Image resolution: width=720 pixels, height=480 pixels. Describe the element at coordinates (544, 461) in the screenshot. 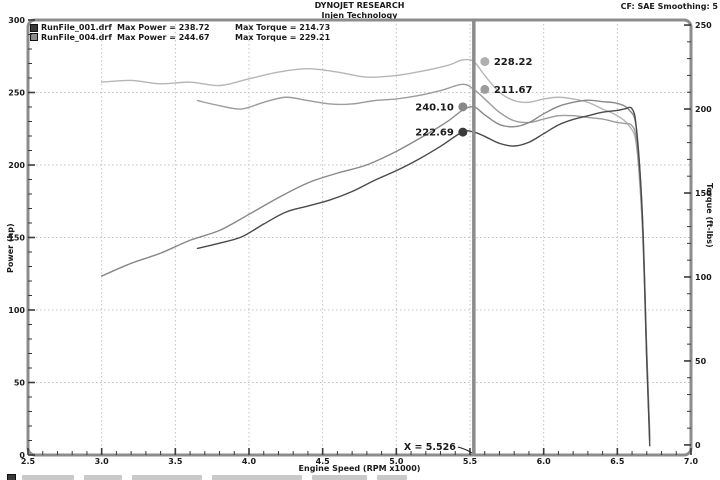

I see `x-tick-label: 6.0` at that location.